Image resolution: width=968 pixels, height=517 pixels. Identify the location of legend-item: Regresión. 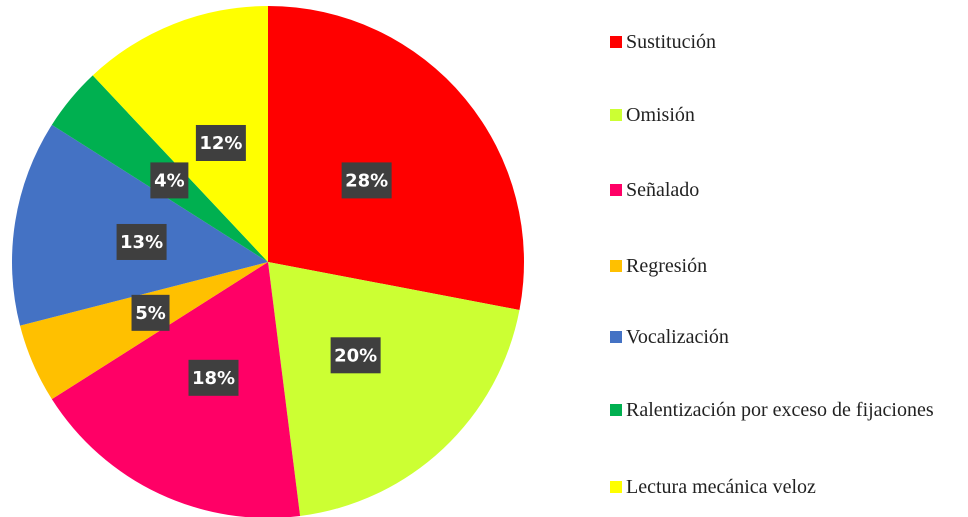
(785, 266).